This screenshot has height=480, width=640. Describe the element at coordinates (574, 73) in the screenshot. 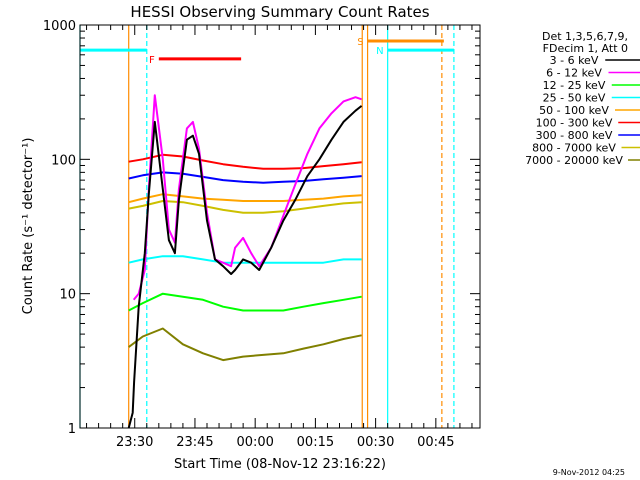

I see `legend-entry-label: 6 - 12 keV` at that location.